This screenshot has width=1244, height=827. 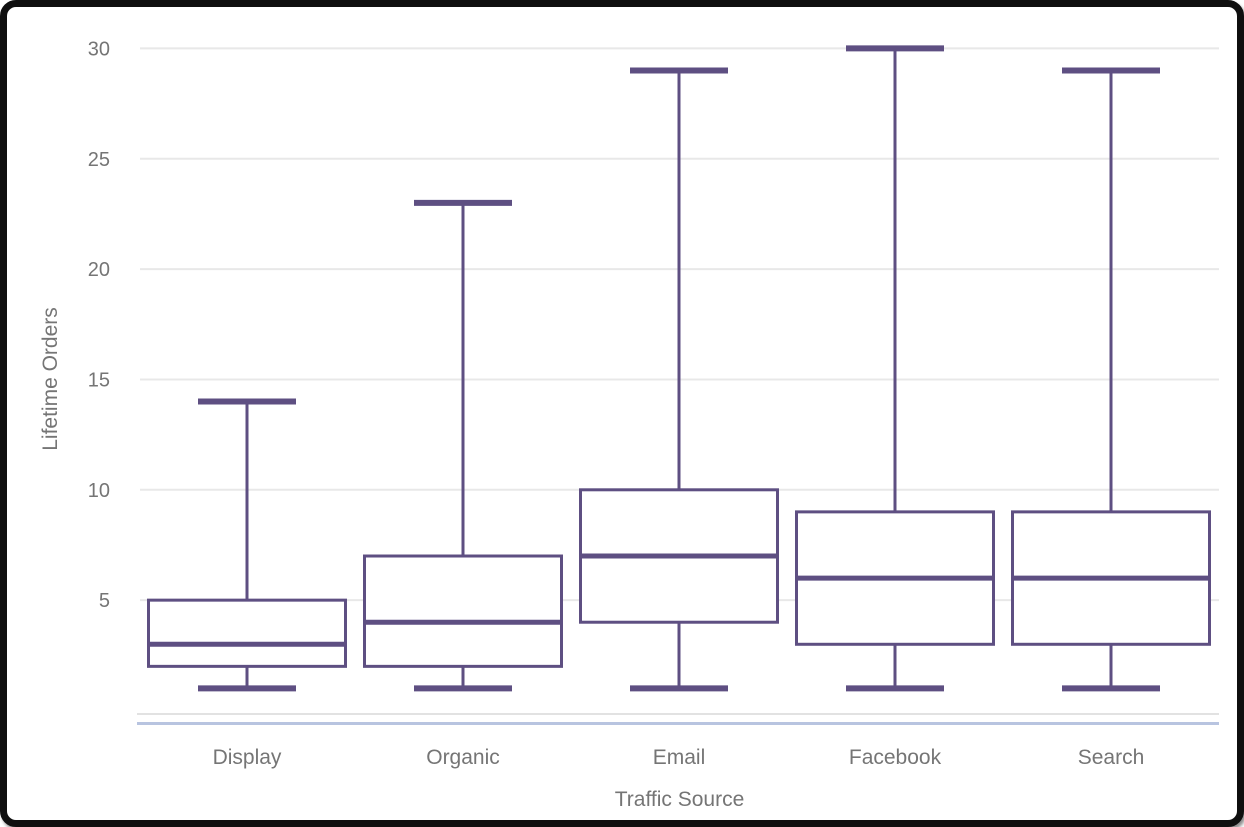 What do you see at coordinates (680, 799) in the screenshot?
I see `x-axis-title: Traffic Source` at bounding box center [680, 799].